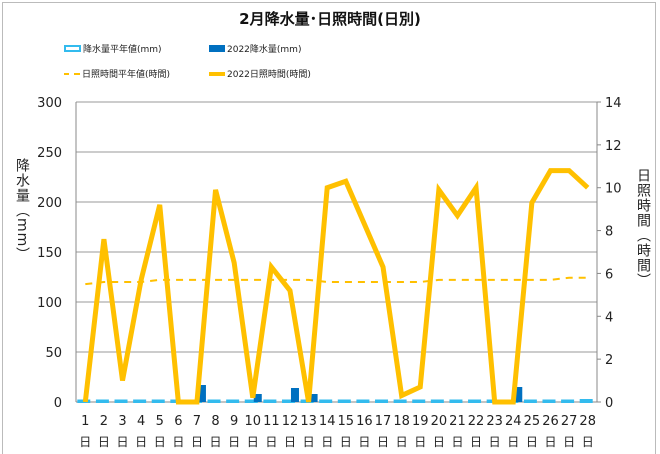  What do you see at coordinates (264, 50) in the screenshot?
I see `legend-label: 2022降水量(mm)` at bounding box center [264, 50].